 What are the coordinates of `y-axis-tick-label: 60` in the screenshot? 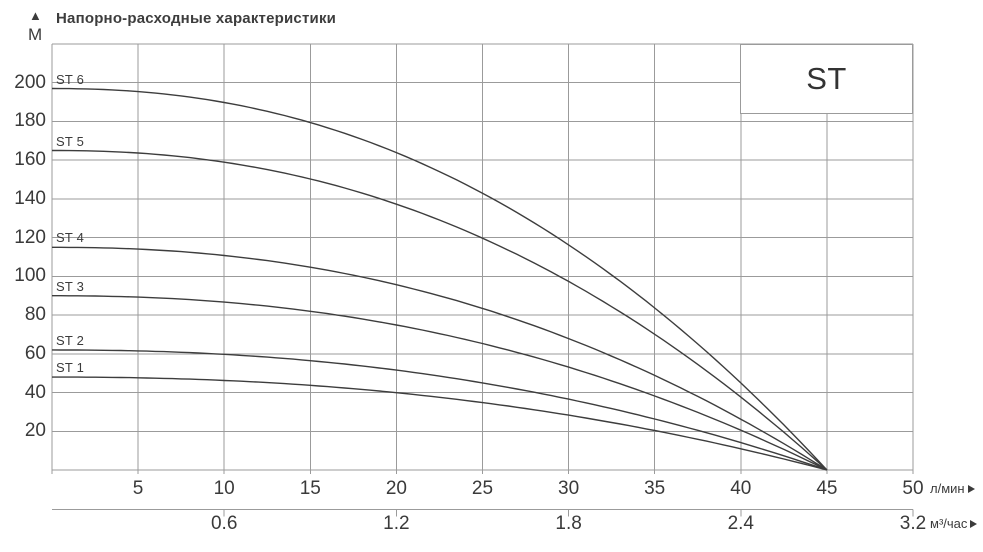 It's located at (35, 353).